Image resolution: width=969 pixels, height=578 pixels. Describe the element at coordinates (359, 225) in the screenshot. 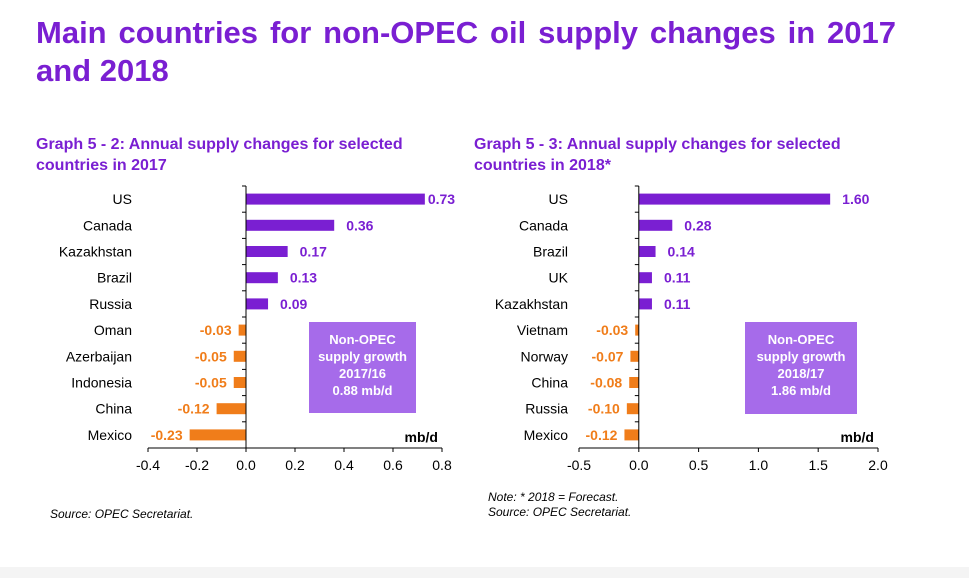

I see `c1-value-label: 0.36` at that location.